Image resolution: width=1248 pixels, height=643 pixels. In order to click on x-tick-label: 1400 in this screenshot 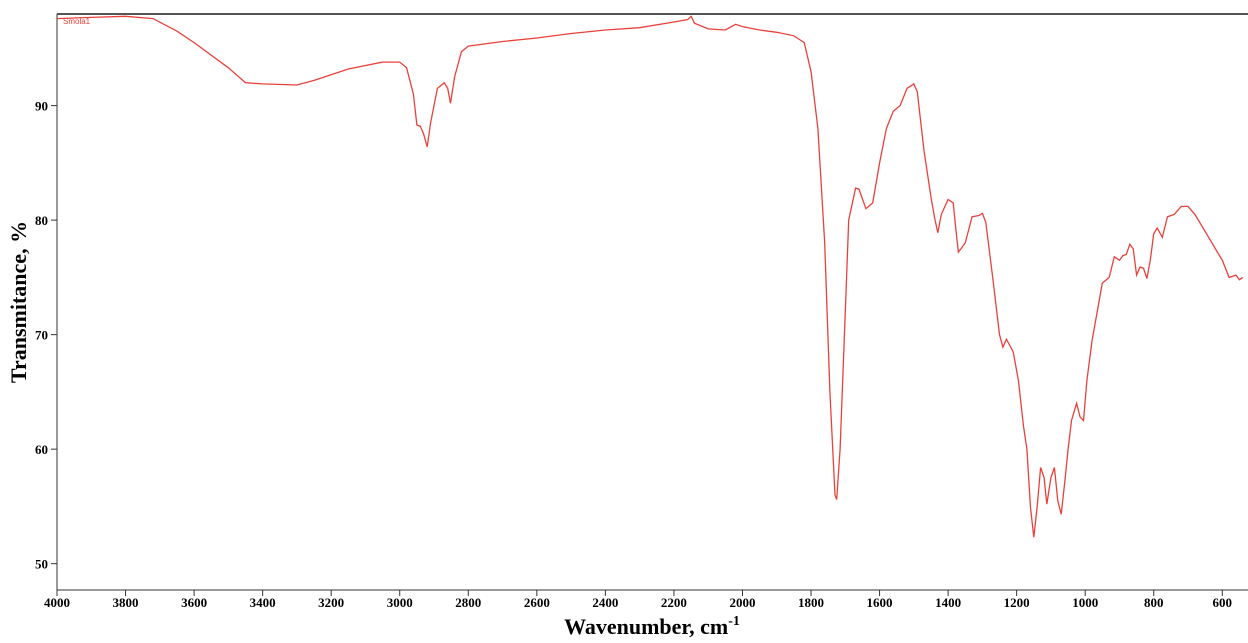, I will do `click(948, 602)`.